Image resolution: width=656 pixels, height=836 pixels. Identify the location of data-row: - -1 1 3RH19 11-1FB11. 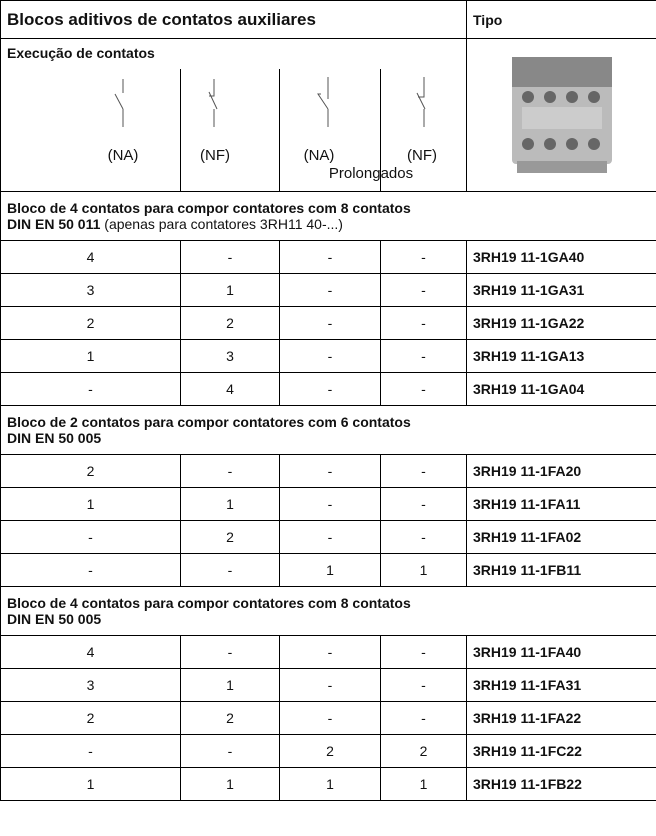
(328, 570).